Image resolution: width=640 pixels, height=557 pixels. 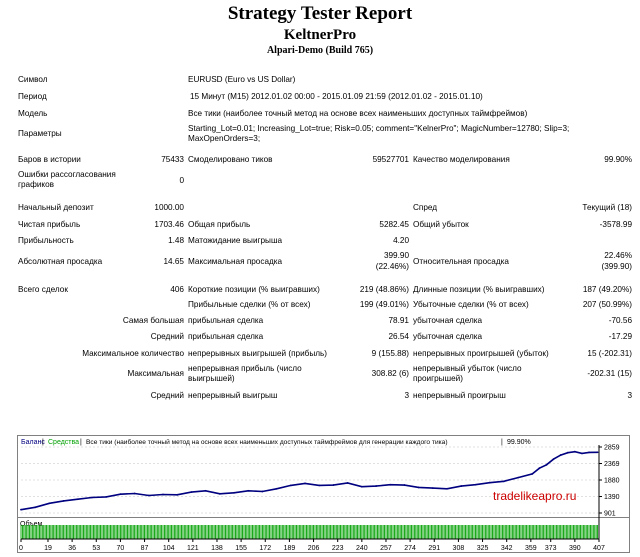 What do you see at coordinates (479, 289) in the screenshot?
I see `long-label: Длинные позиции (% выигравших)` at bounding box center [479, 289].